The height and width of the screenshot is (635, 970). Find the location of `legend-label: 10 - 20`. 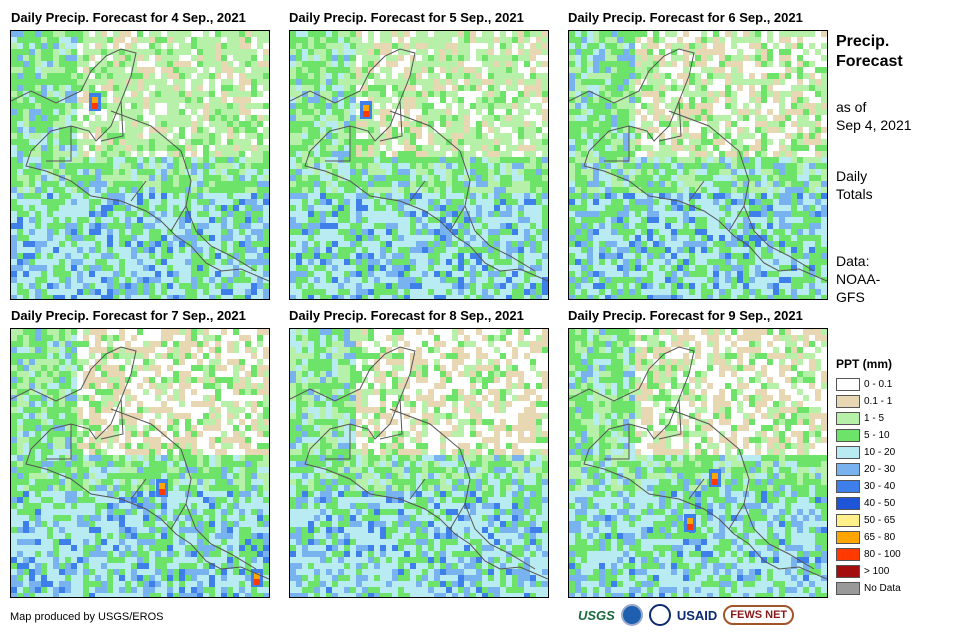

legend-label: 10 - 20 is located at coordinates (880, 452).